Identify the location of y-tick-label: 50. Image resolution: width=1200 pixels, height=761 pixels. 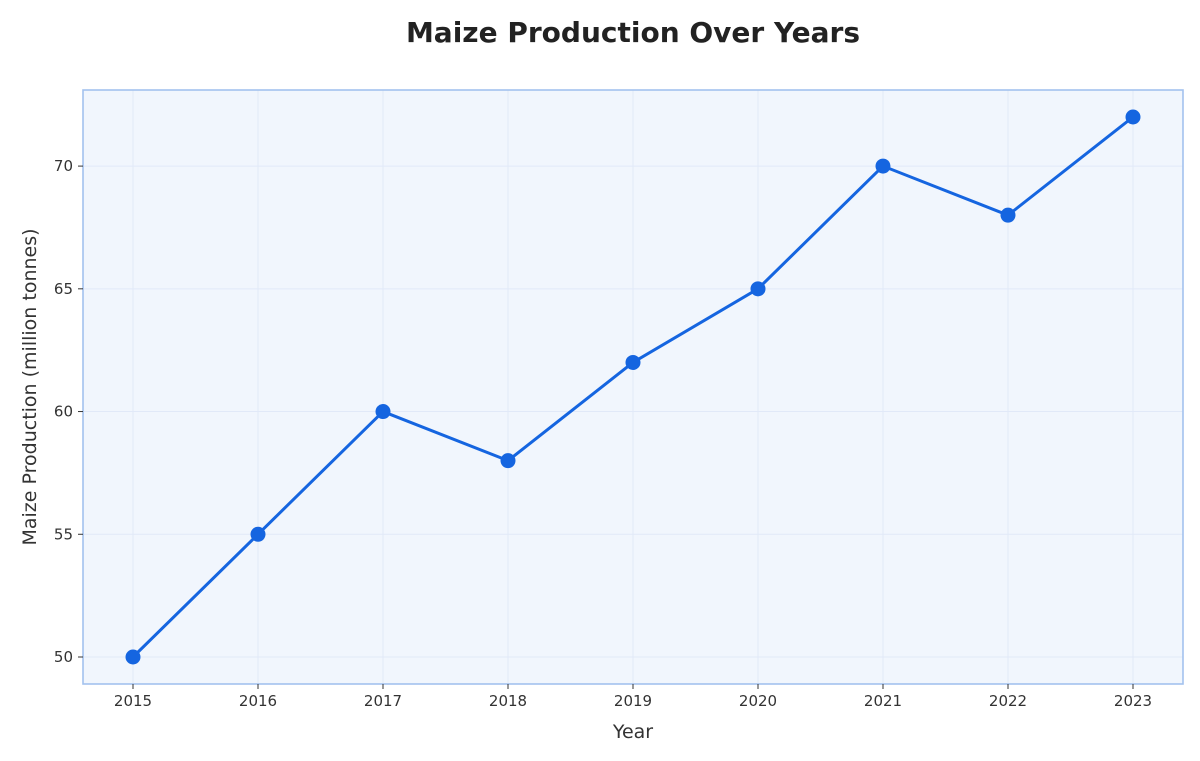
(63, 657).